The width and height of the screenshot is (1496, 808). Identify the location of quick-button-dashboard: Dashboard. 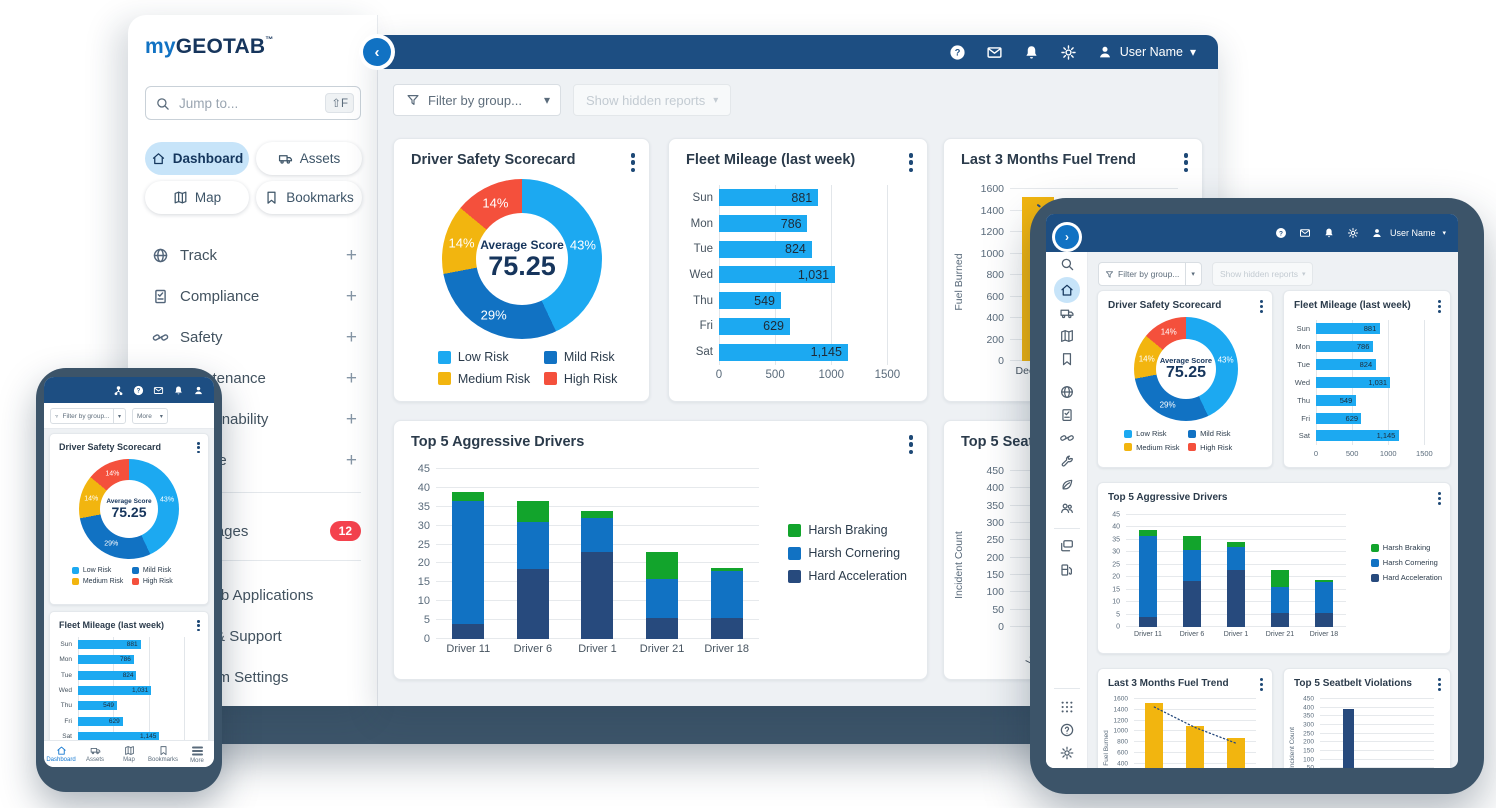
(197, 158).